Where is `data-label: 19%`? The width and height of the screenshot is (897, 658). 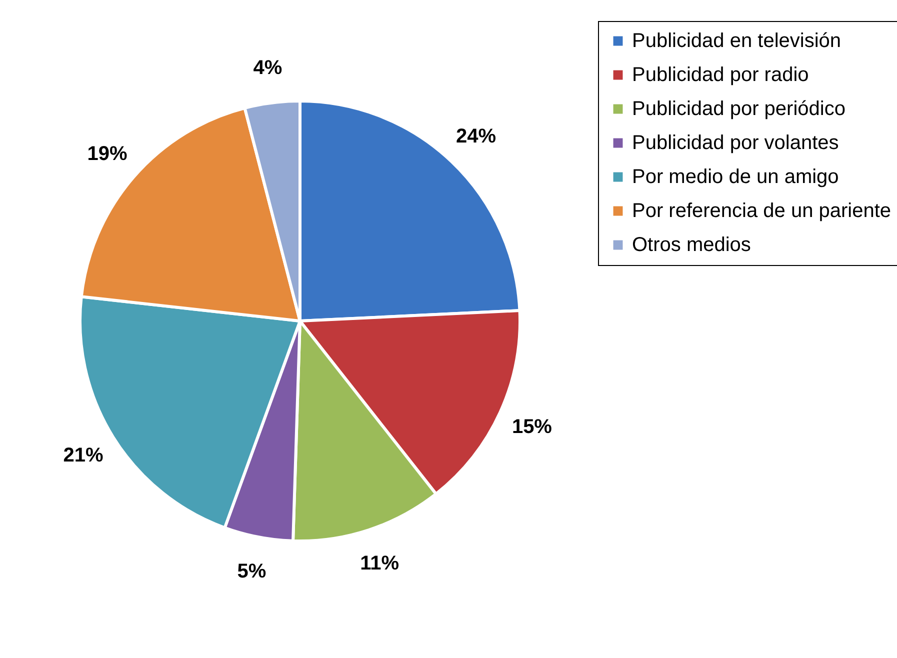 data-label: 19% is located at coordinates (107, 154).